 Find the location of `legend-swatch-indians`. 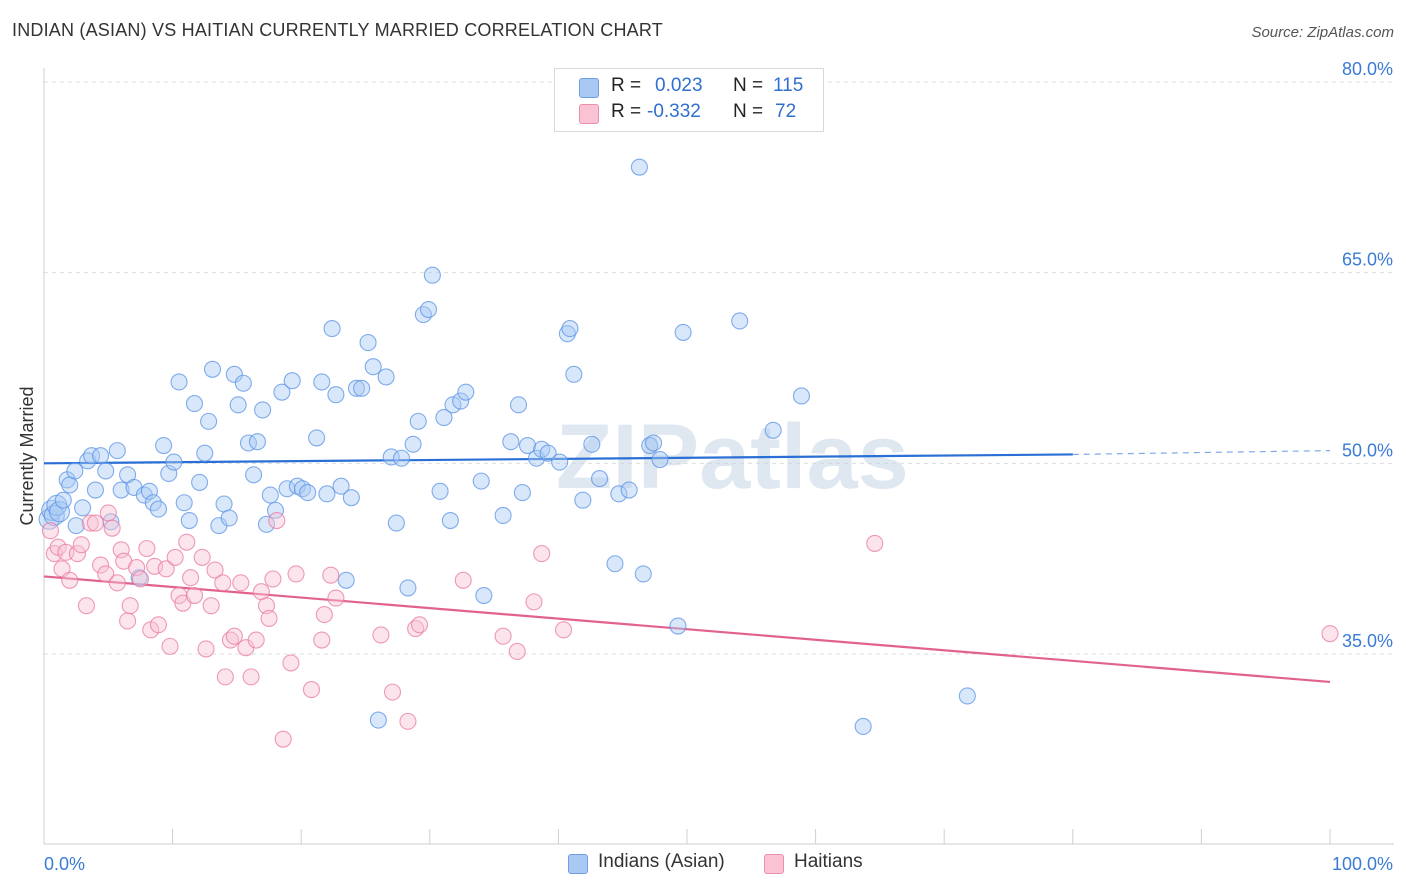

legend-swatch-indians is located at coordinates (578, 864).